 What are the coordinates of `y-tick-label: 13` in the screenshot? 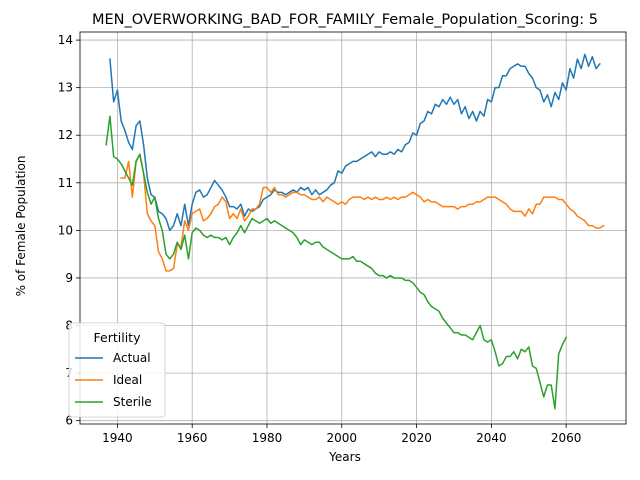 It's located at (65, 88).